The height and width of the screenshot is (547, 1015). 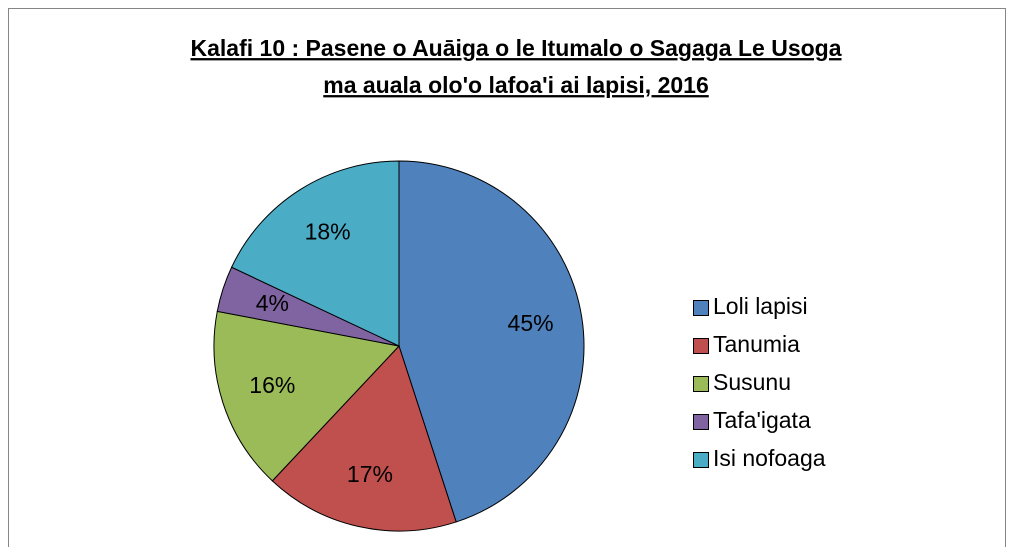 What do you see at coordinates (370, 474) in the screenshot?
I see `data-label: 17%` at bounding box center [370, 474].